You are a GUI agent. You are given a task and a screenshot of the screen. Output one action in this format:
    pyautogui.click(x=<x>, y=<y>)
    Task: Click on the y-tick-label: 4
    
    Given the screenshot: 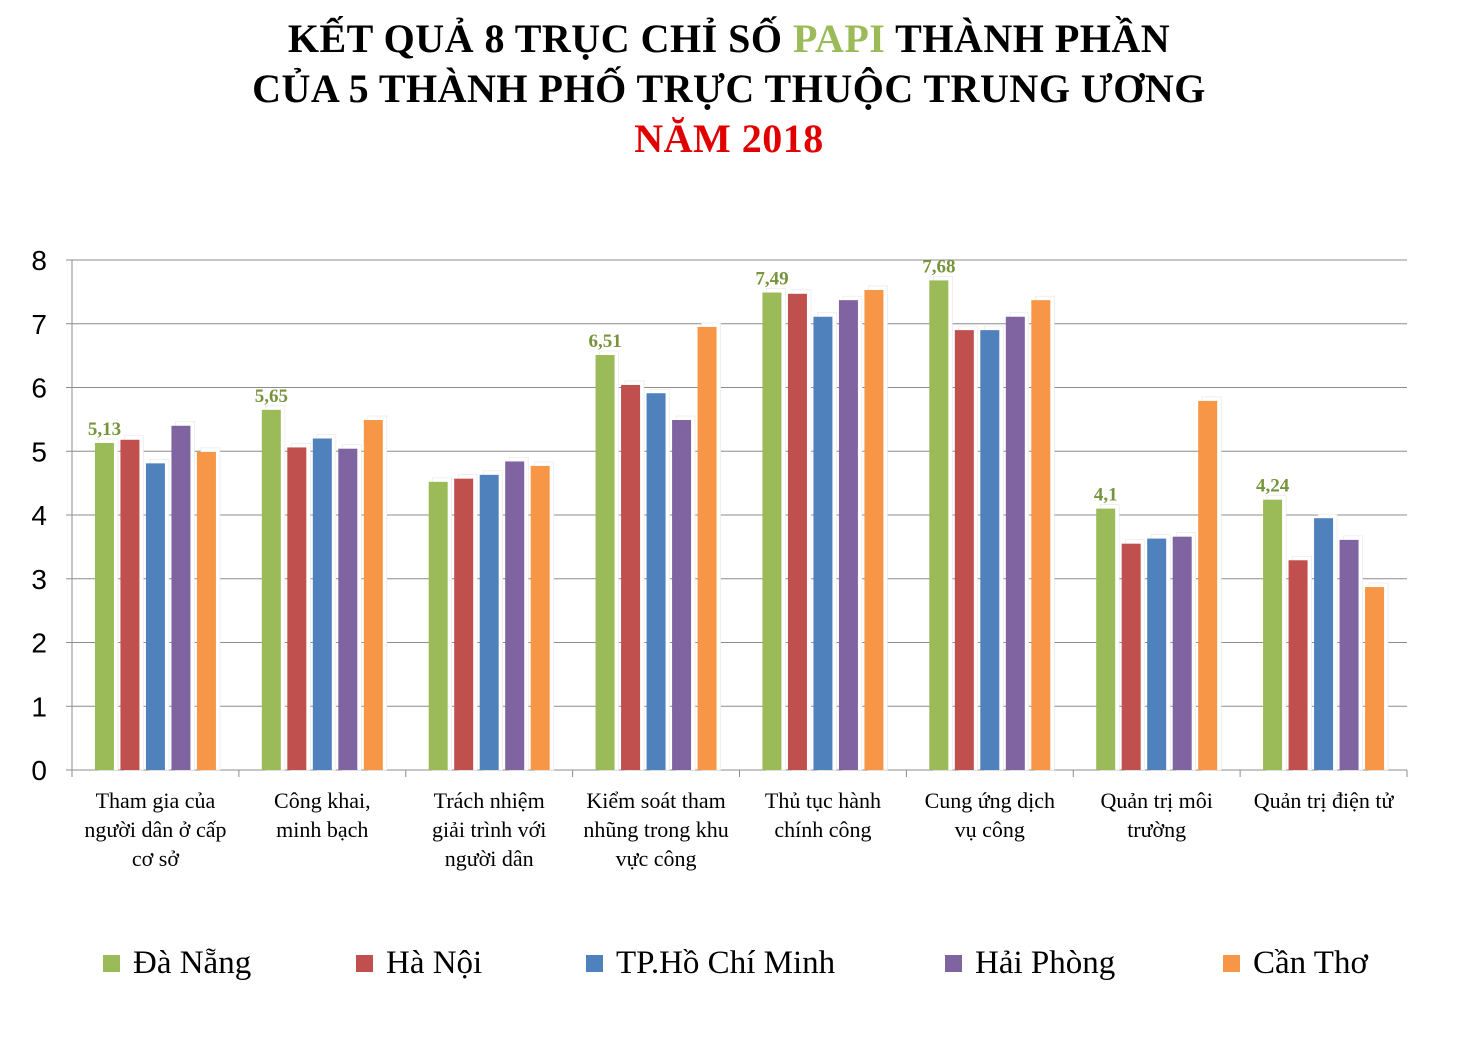 What is the action you would take?
    pyautogui.click(x=39, y=515)
    